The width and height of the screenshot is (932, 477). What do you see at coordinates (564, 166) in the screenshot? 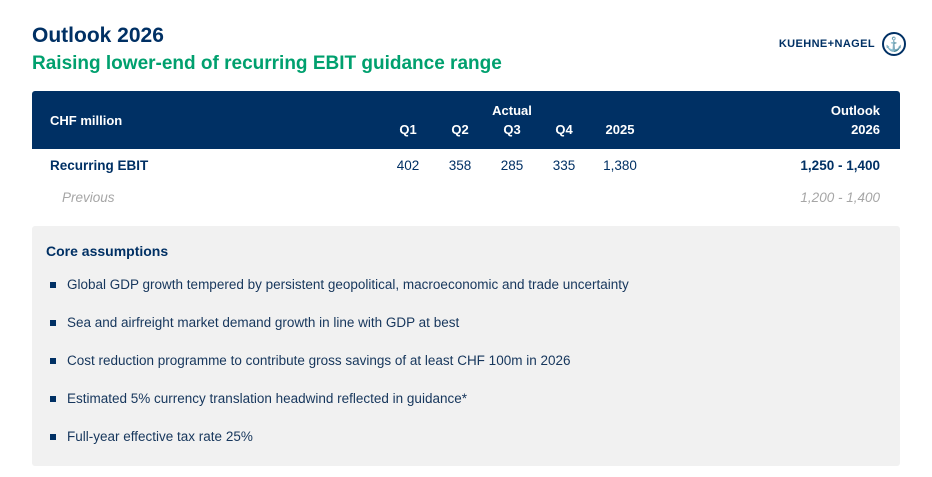
I see `cell-q4: 335` at bounding box center [564, 166].